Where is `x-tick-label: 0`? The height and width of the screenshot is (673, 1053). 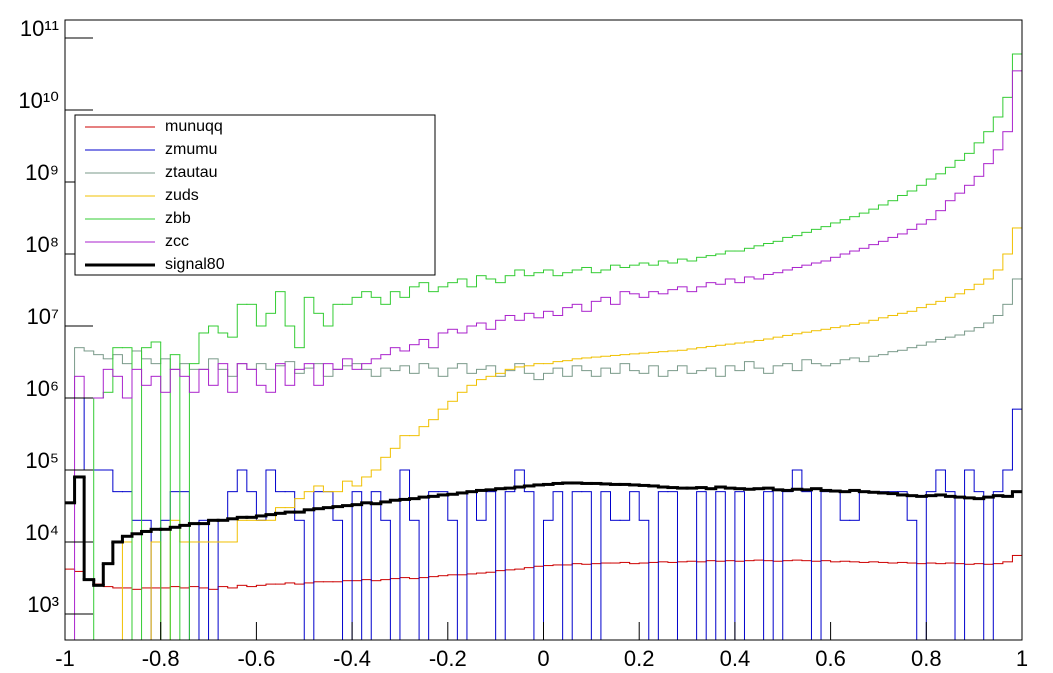
x-tick-label: 0 is located at coordinates (543, 658).